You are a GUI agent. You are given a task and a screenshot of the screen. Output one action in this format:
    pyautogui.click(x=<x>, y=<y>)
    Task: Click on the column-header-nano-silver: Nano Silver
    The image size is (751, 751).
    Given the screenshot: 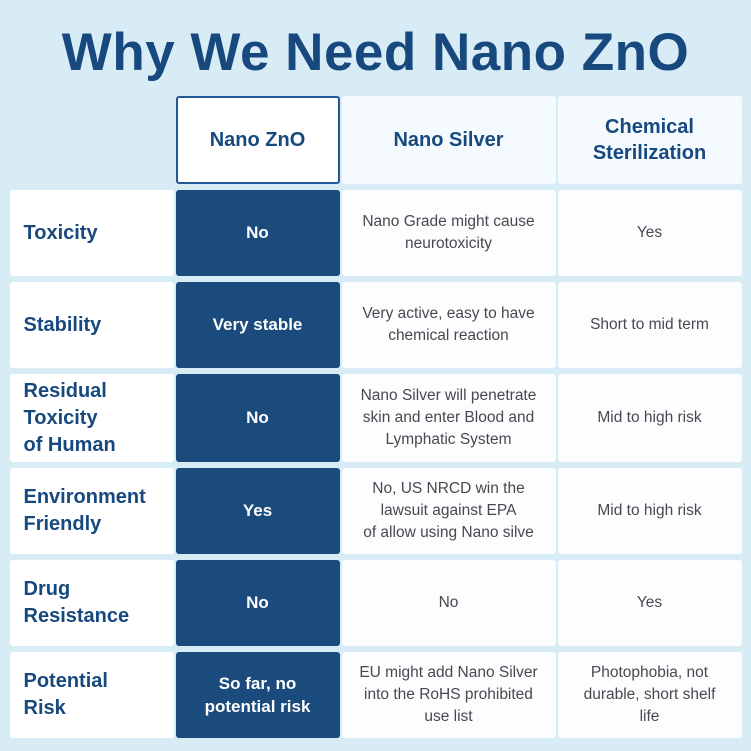 What is the action you would take?
    pyautogui.click(x=448, y=140)
    